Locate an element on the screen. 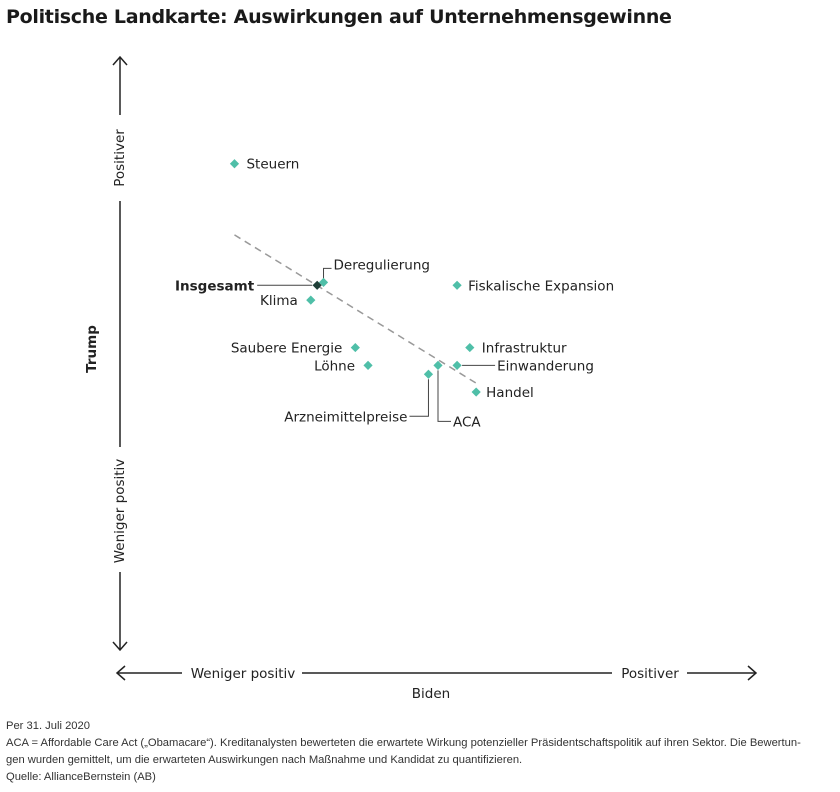 The width and height of the screenshot is (840, 792). point-klima is located at coordinates (311, 300).